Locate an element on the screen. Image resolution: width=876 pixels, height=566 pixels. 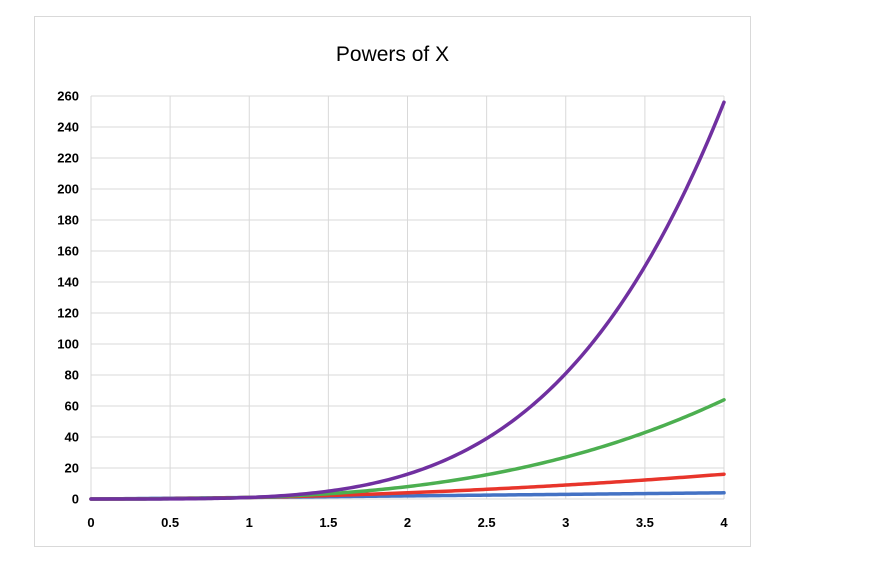
y-tick-label: 20 is located at coordinates (72, 468).